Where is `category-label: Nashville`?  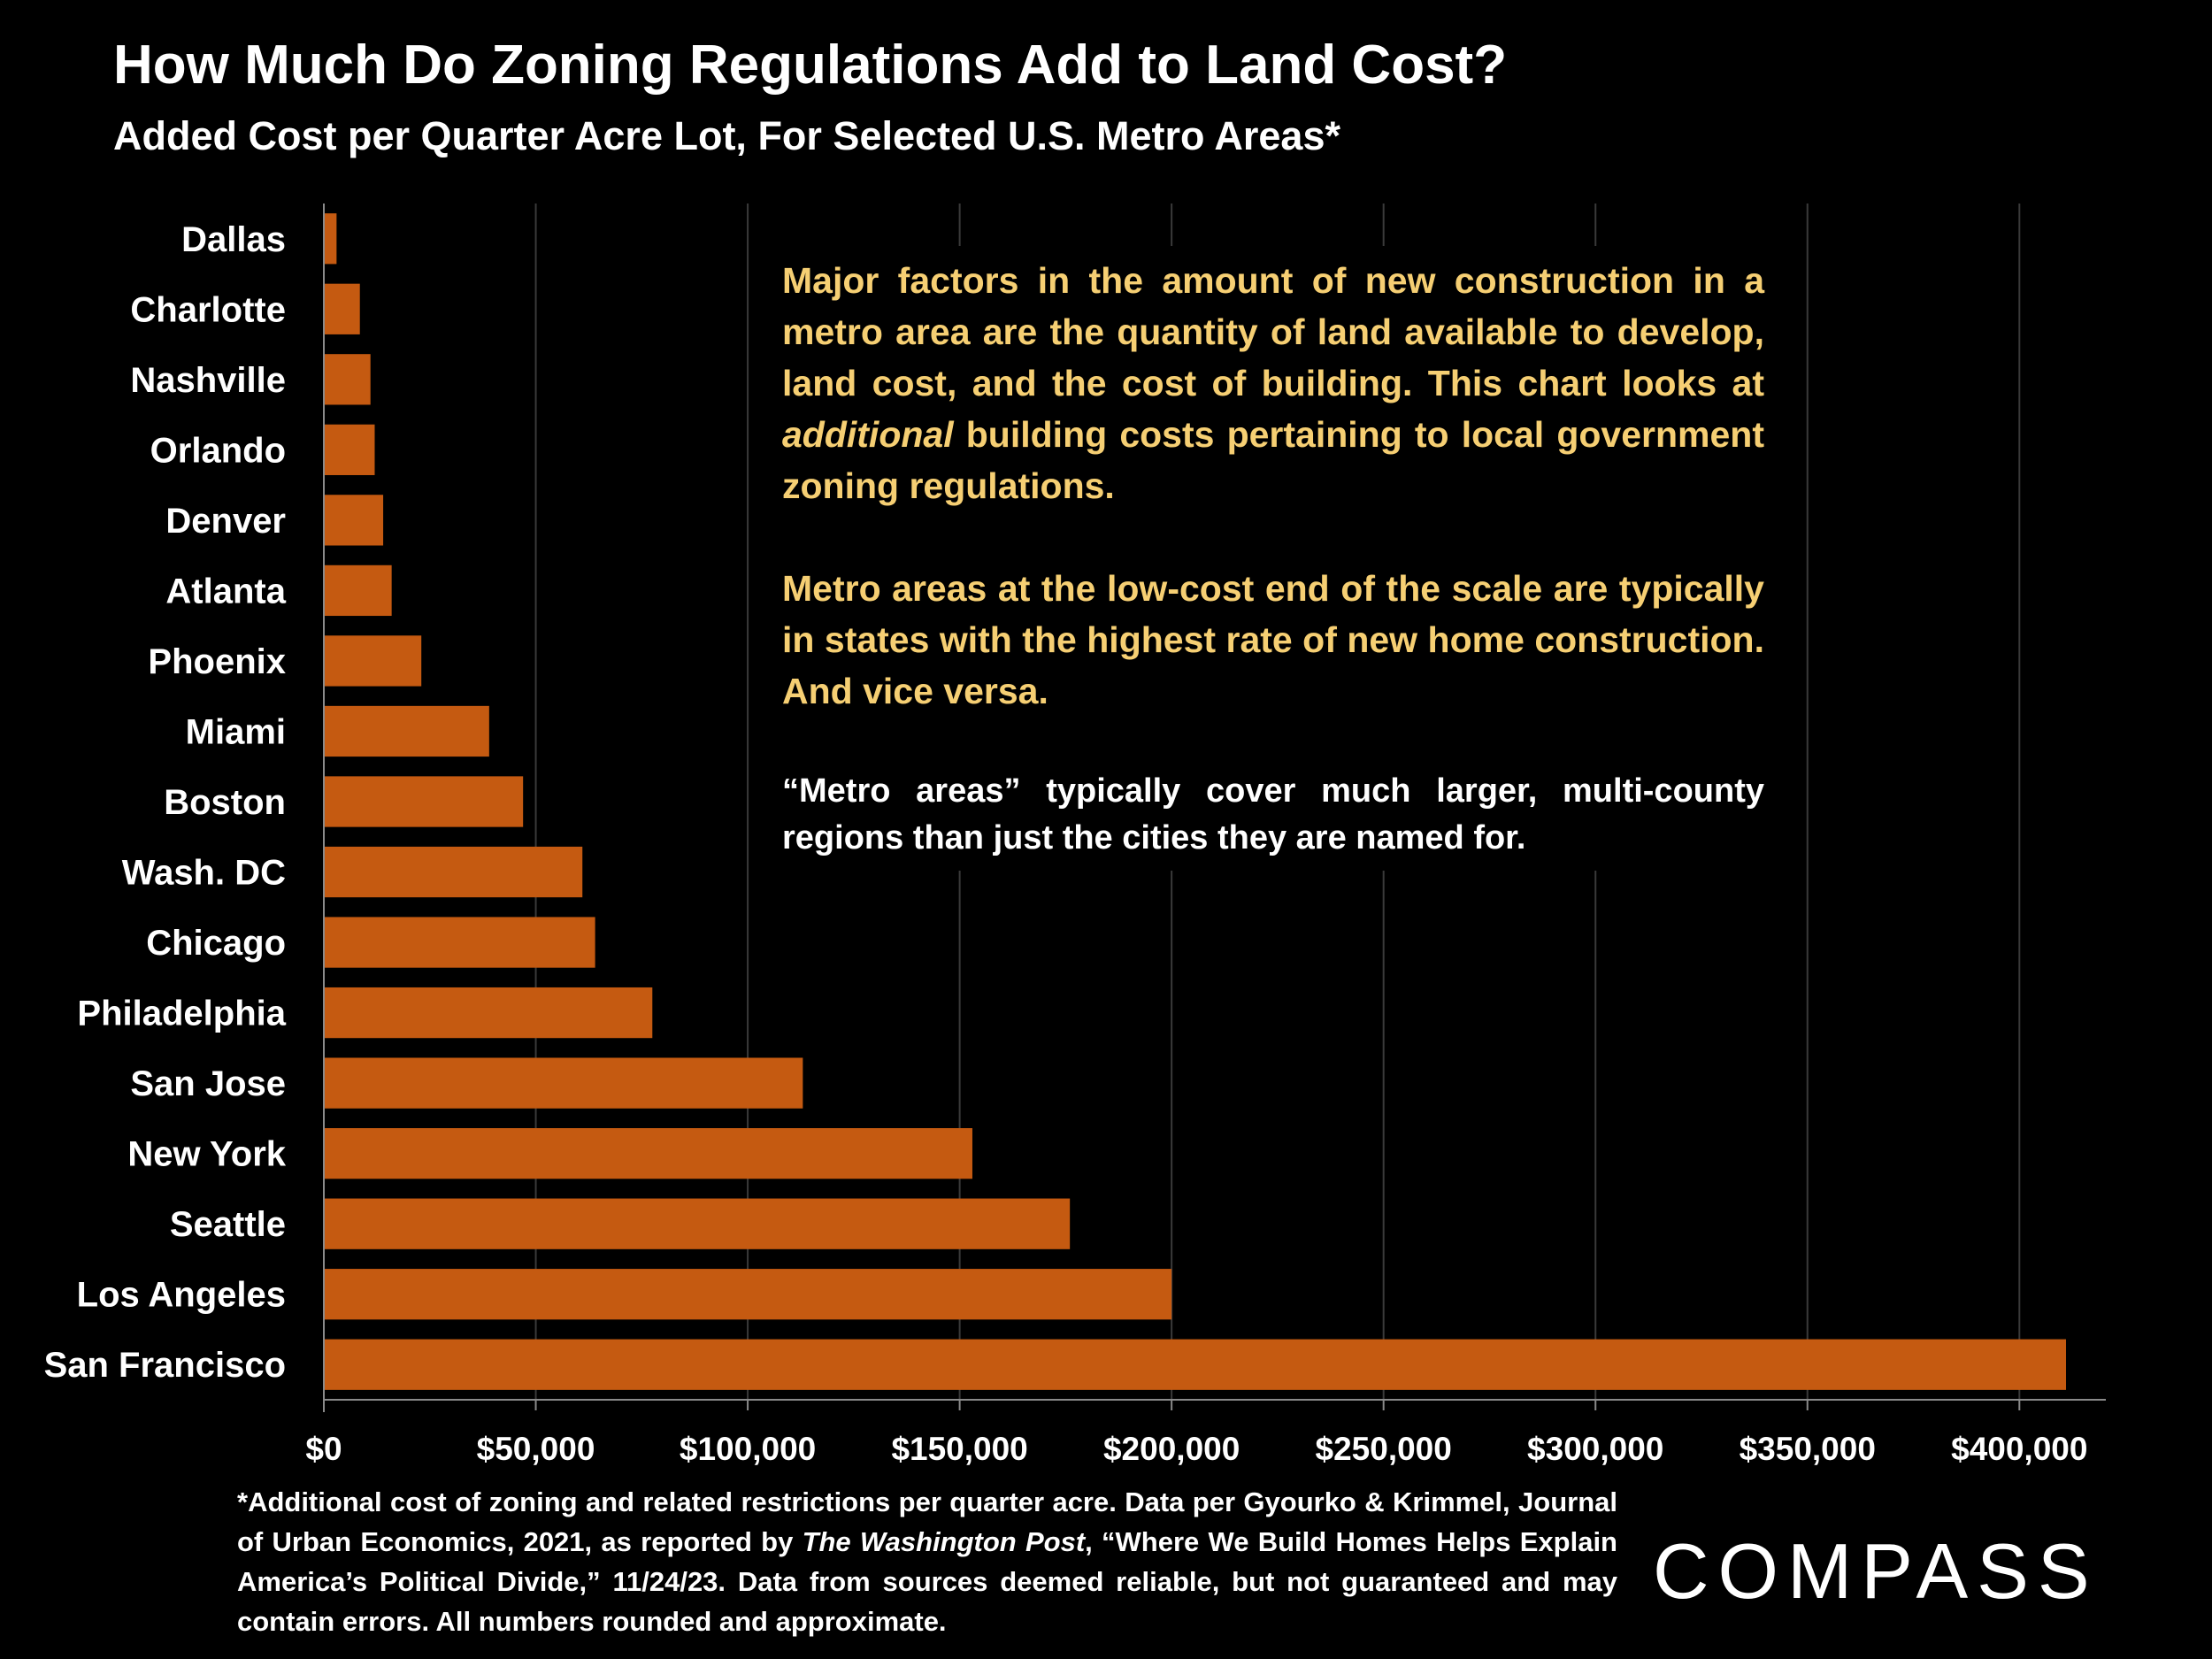 category-label: Nashville is located at coordinates (208, 381).